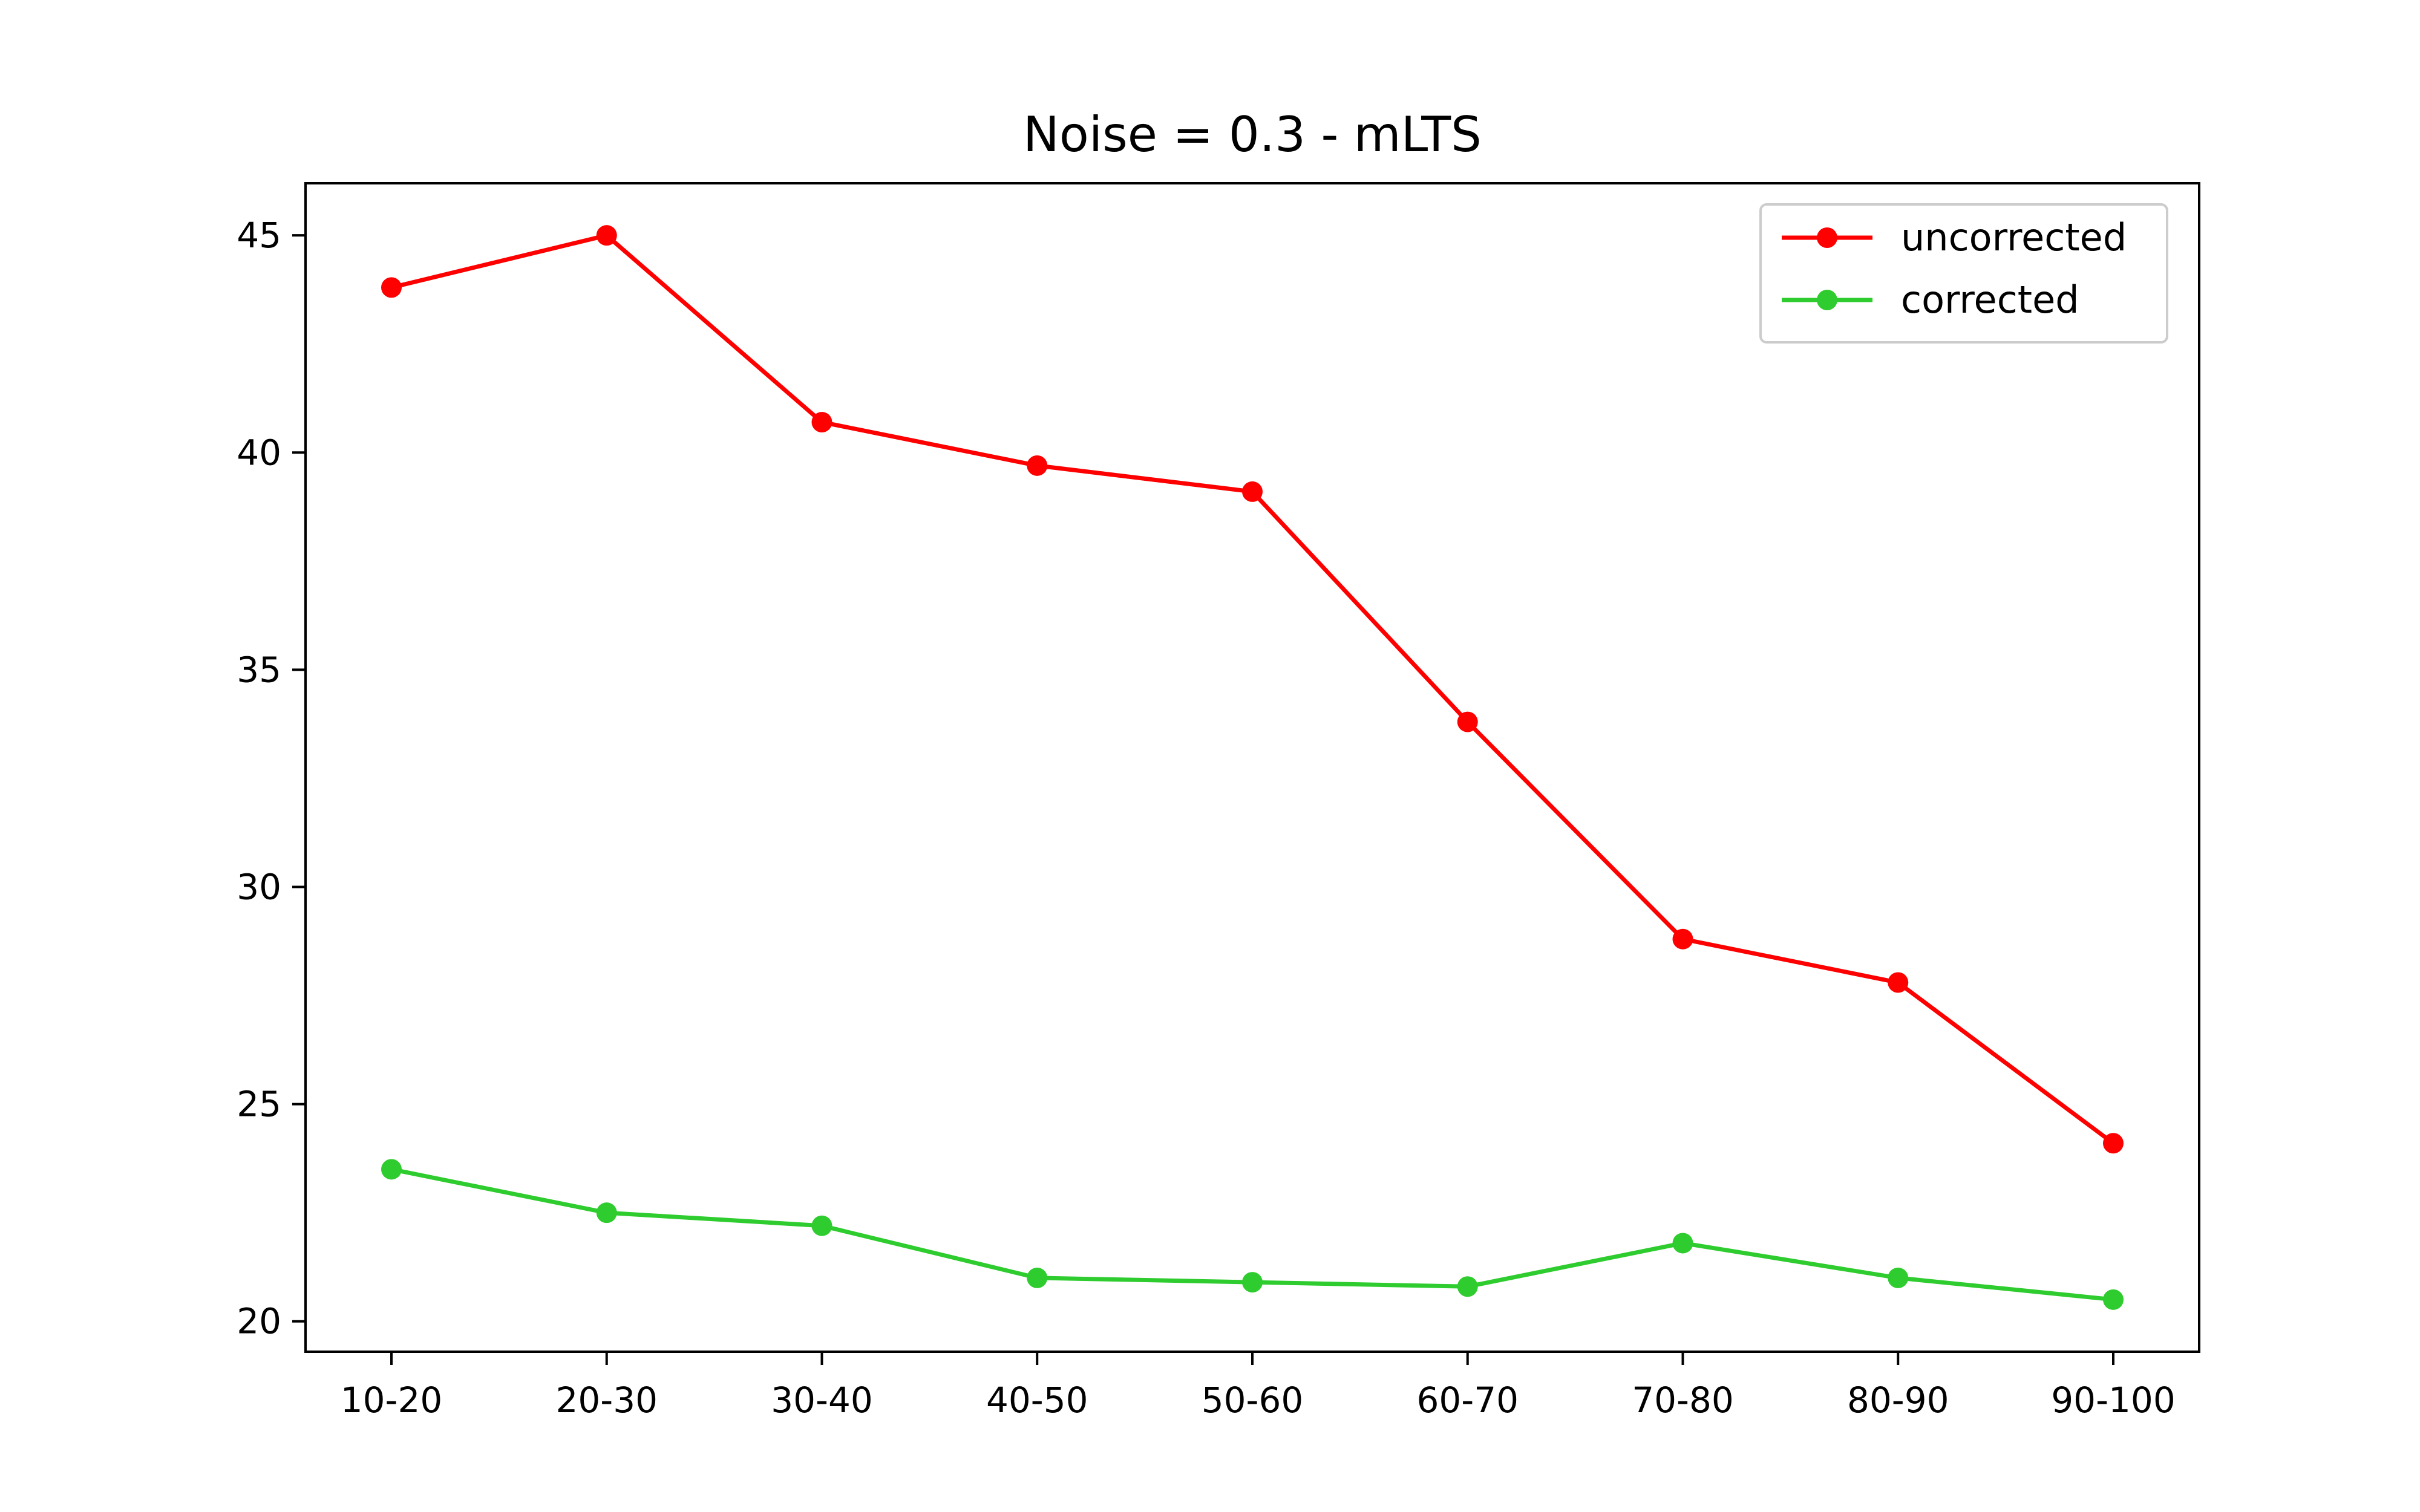 The width and height of the screenshot is (2420, 1512). I want to click on y-tick-label: 40, so click(259, 452).